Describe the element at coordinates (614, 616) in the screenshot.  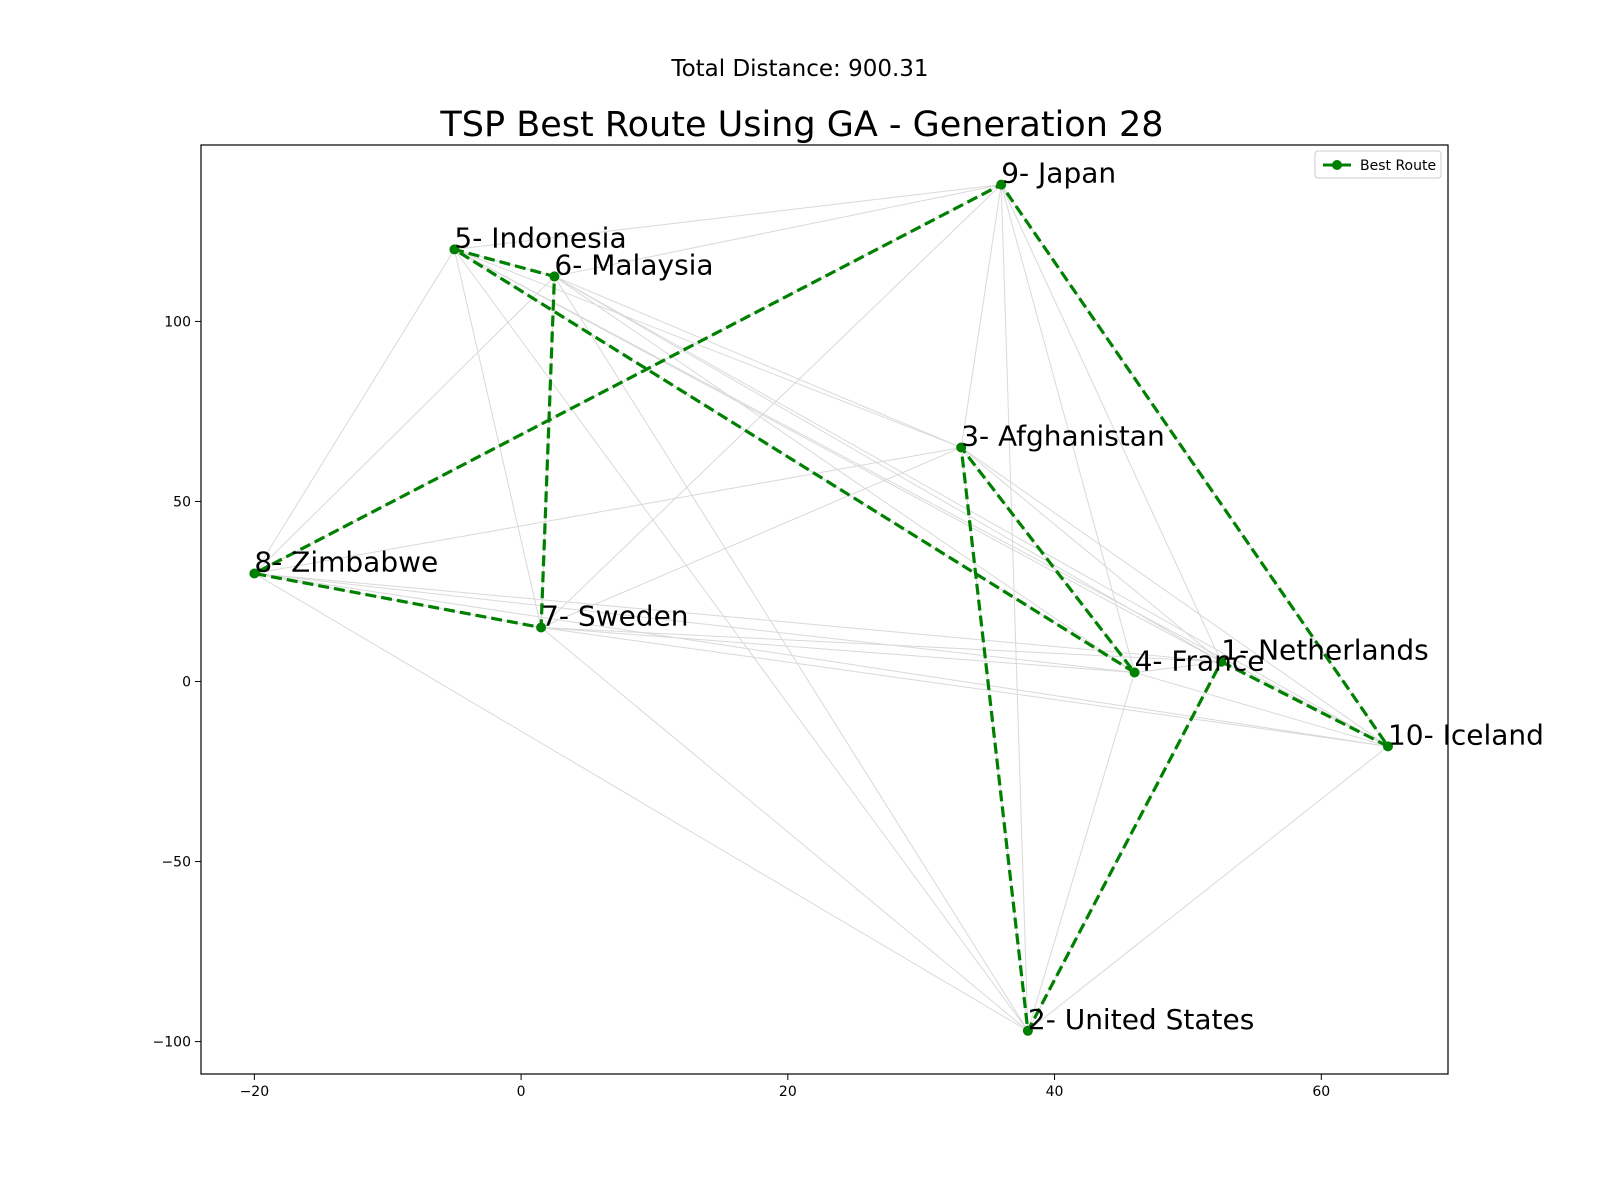
I see `city-label: 7- Sweden` at that location.